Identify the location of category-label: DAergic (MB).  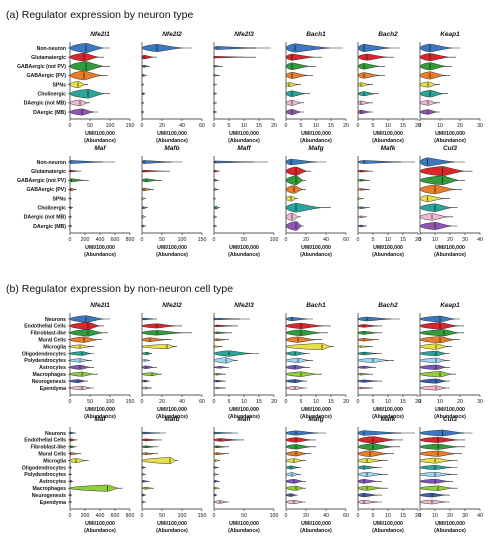
(49, 113).